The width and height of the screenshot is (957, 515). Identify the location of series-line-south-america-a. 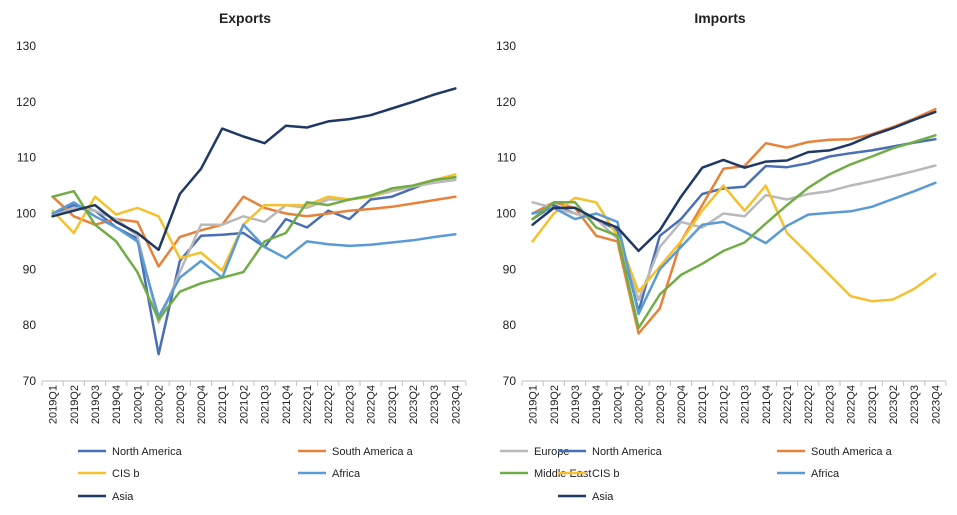
(254, 231).